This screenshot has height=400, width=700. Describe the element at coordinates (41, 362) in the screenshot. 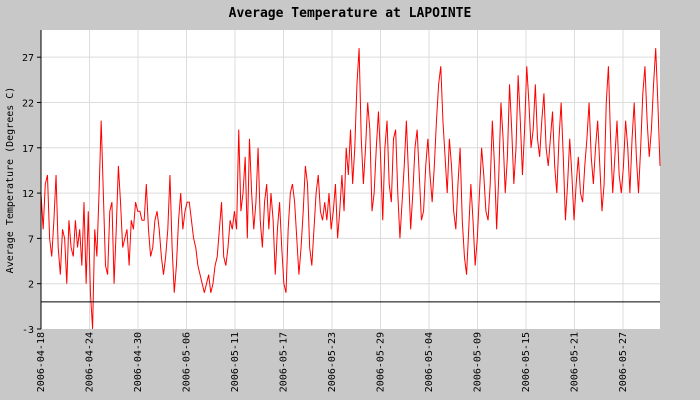

I see `x-tick-label: 2006-04-18` at that location.